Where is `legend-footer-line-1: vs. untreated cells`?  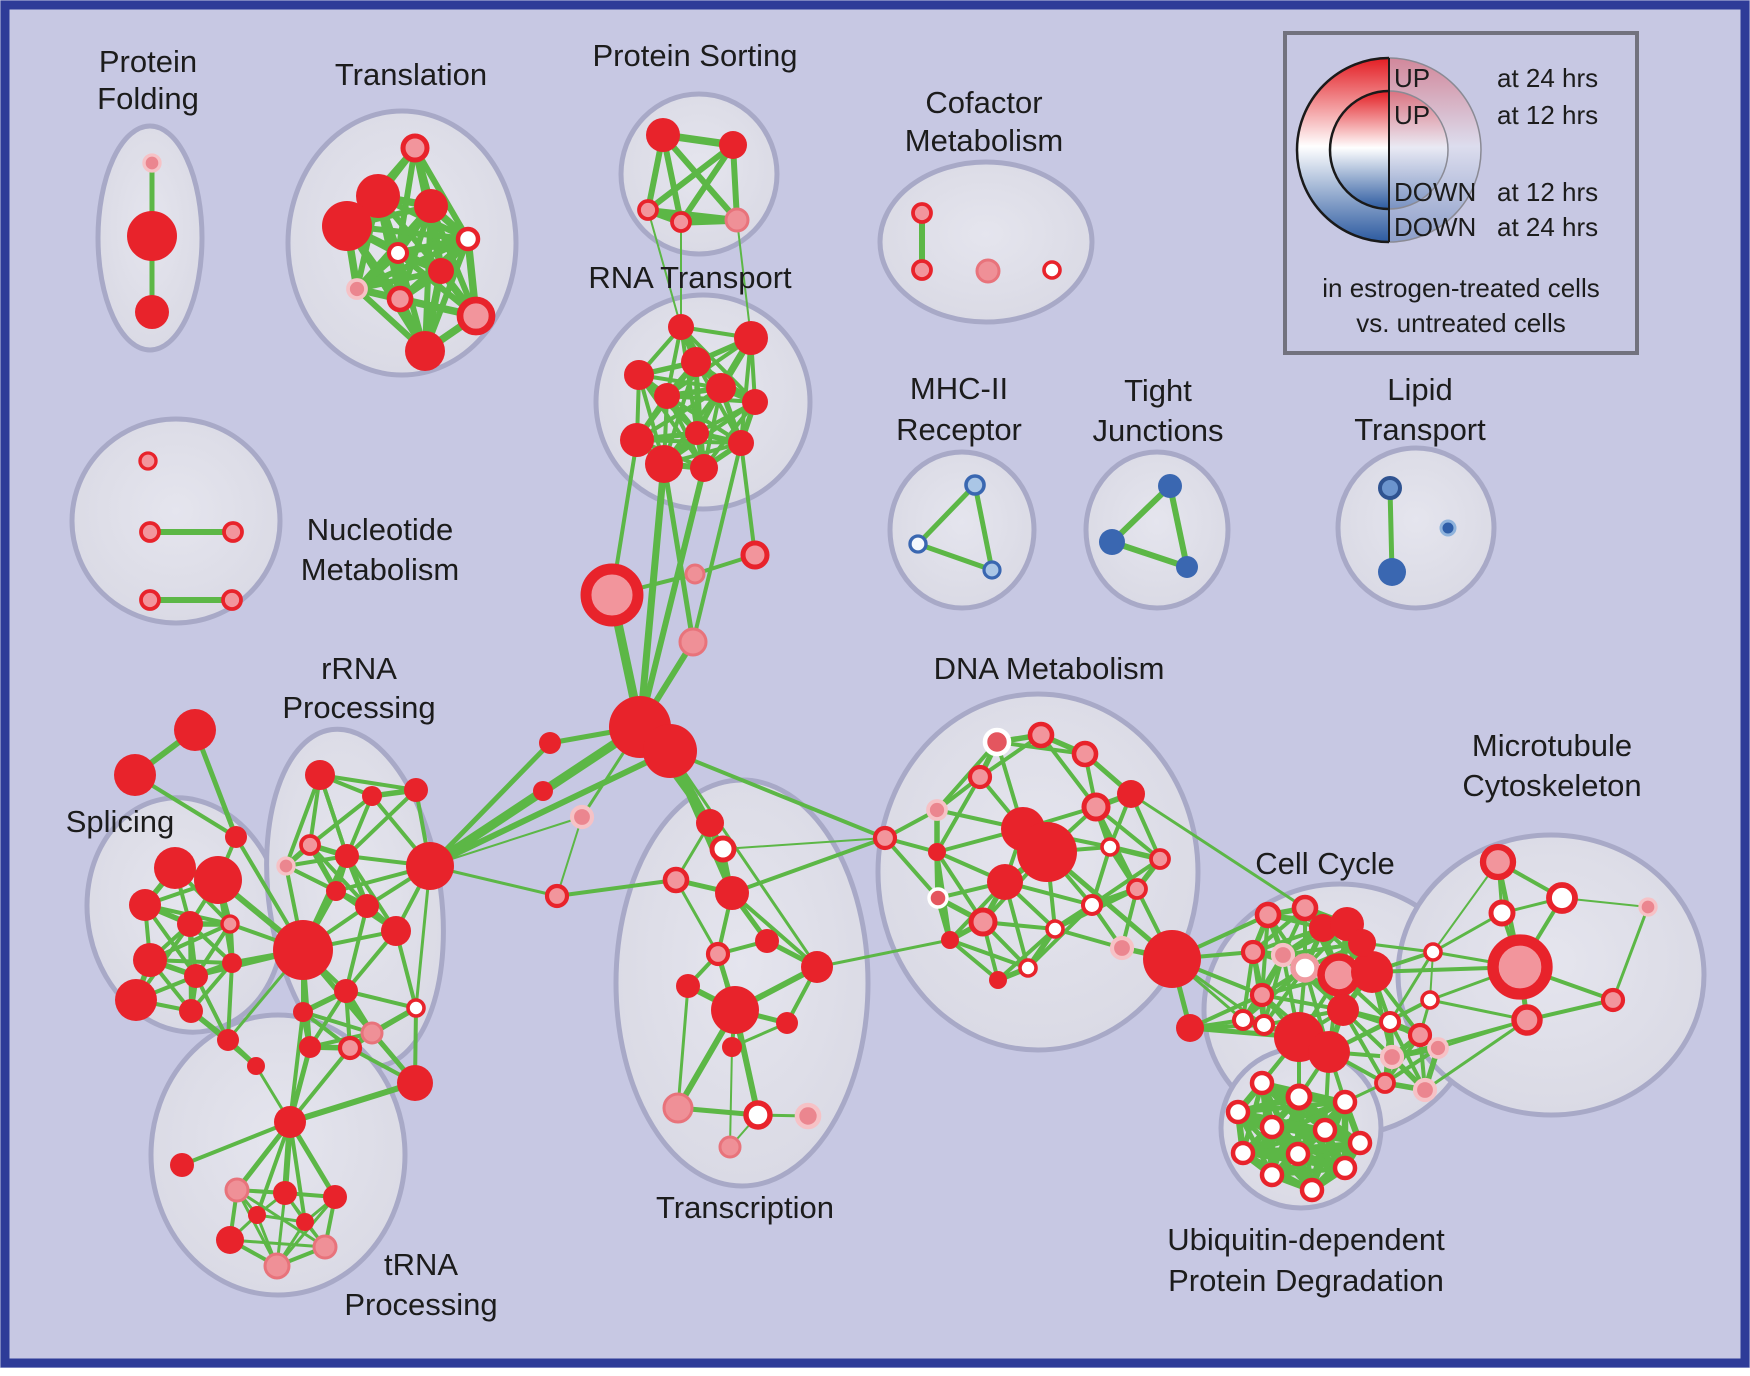
legend-footer-line-1: vs. untreated cells is located at coordinates (1461, 323).